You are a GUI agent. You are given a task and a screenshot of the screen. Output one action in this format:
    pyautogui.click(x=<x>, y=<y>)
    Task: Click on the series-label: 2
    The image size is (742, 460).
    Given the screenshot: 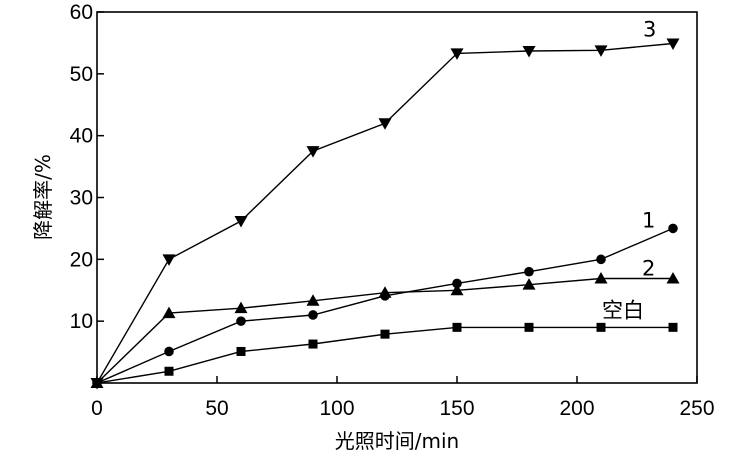 What is the action you would take?
    pyautogui.click(x=648, y=269)
    